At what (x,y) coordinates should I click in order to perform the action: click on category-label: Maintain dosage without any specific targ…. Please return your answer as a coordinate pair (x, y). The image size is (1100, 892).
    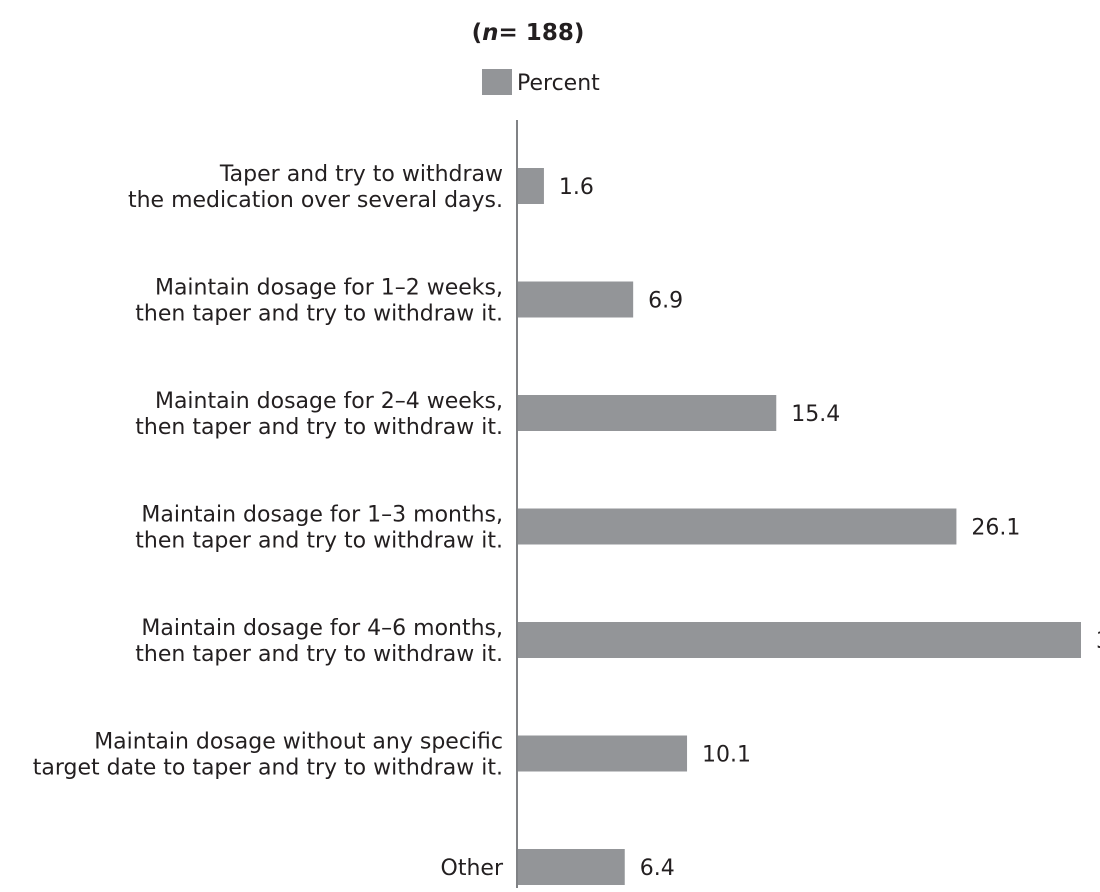
    Looking at the image, I should click on (268, 755).